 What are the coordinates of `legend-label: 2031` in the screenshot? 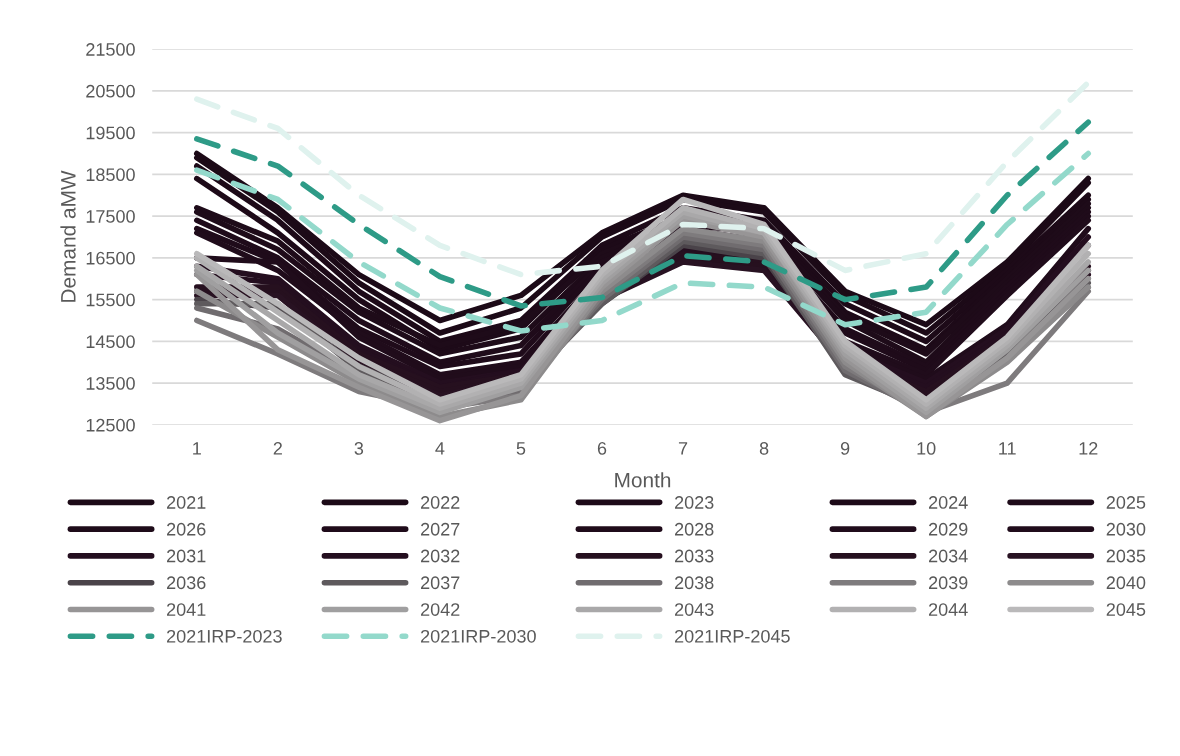 It's located at (186, 556).